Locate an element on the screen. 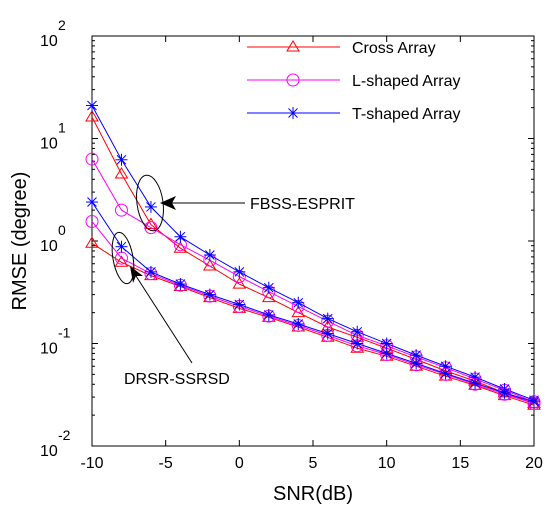  legend-item-l-shaped-array: L-shaped Array is located at coordinates (354, 81).